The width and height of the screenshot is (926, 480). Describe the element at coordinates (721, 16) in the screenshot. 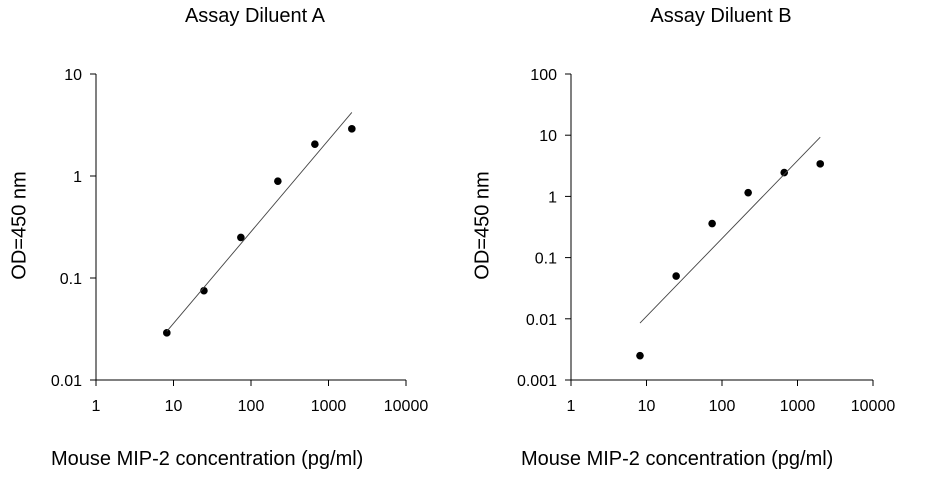

I see `chart-title: Assay Diluent B` at that location.